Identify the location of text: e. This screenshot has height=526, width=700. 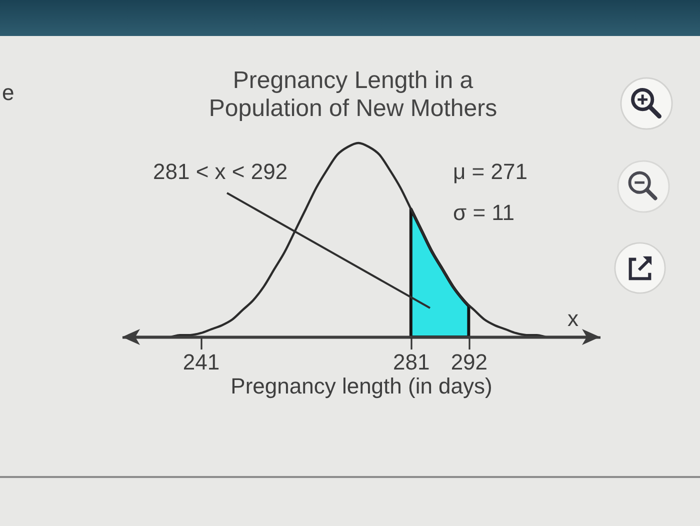
(8, 93).